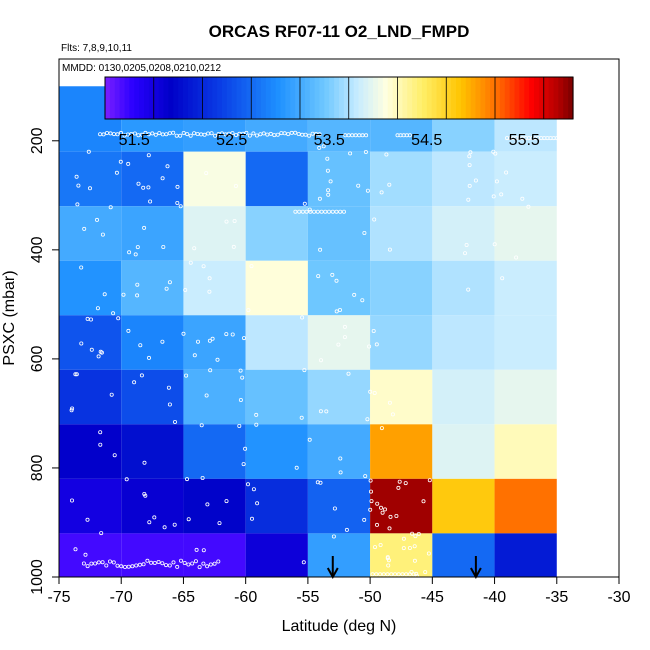  What do you see at coordinates (121, 597) in the screenshot?
I see `x-tick-label: -70` at bounding box center [121, 597].